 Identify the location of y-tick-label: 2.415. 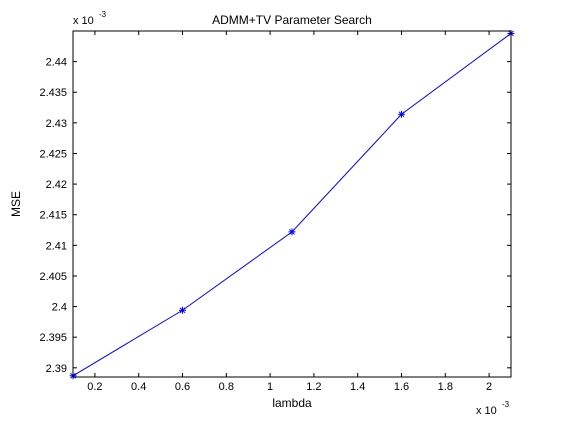
(53, 216).